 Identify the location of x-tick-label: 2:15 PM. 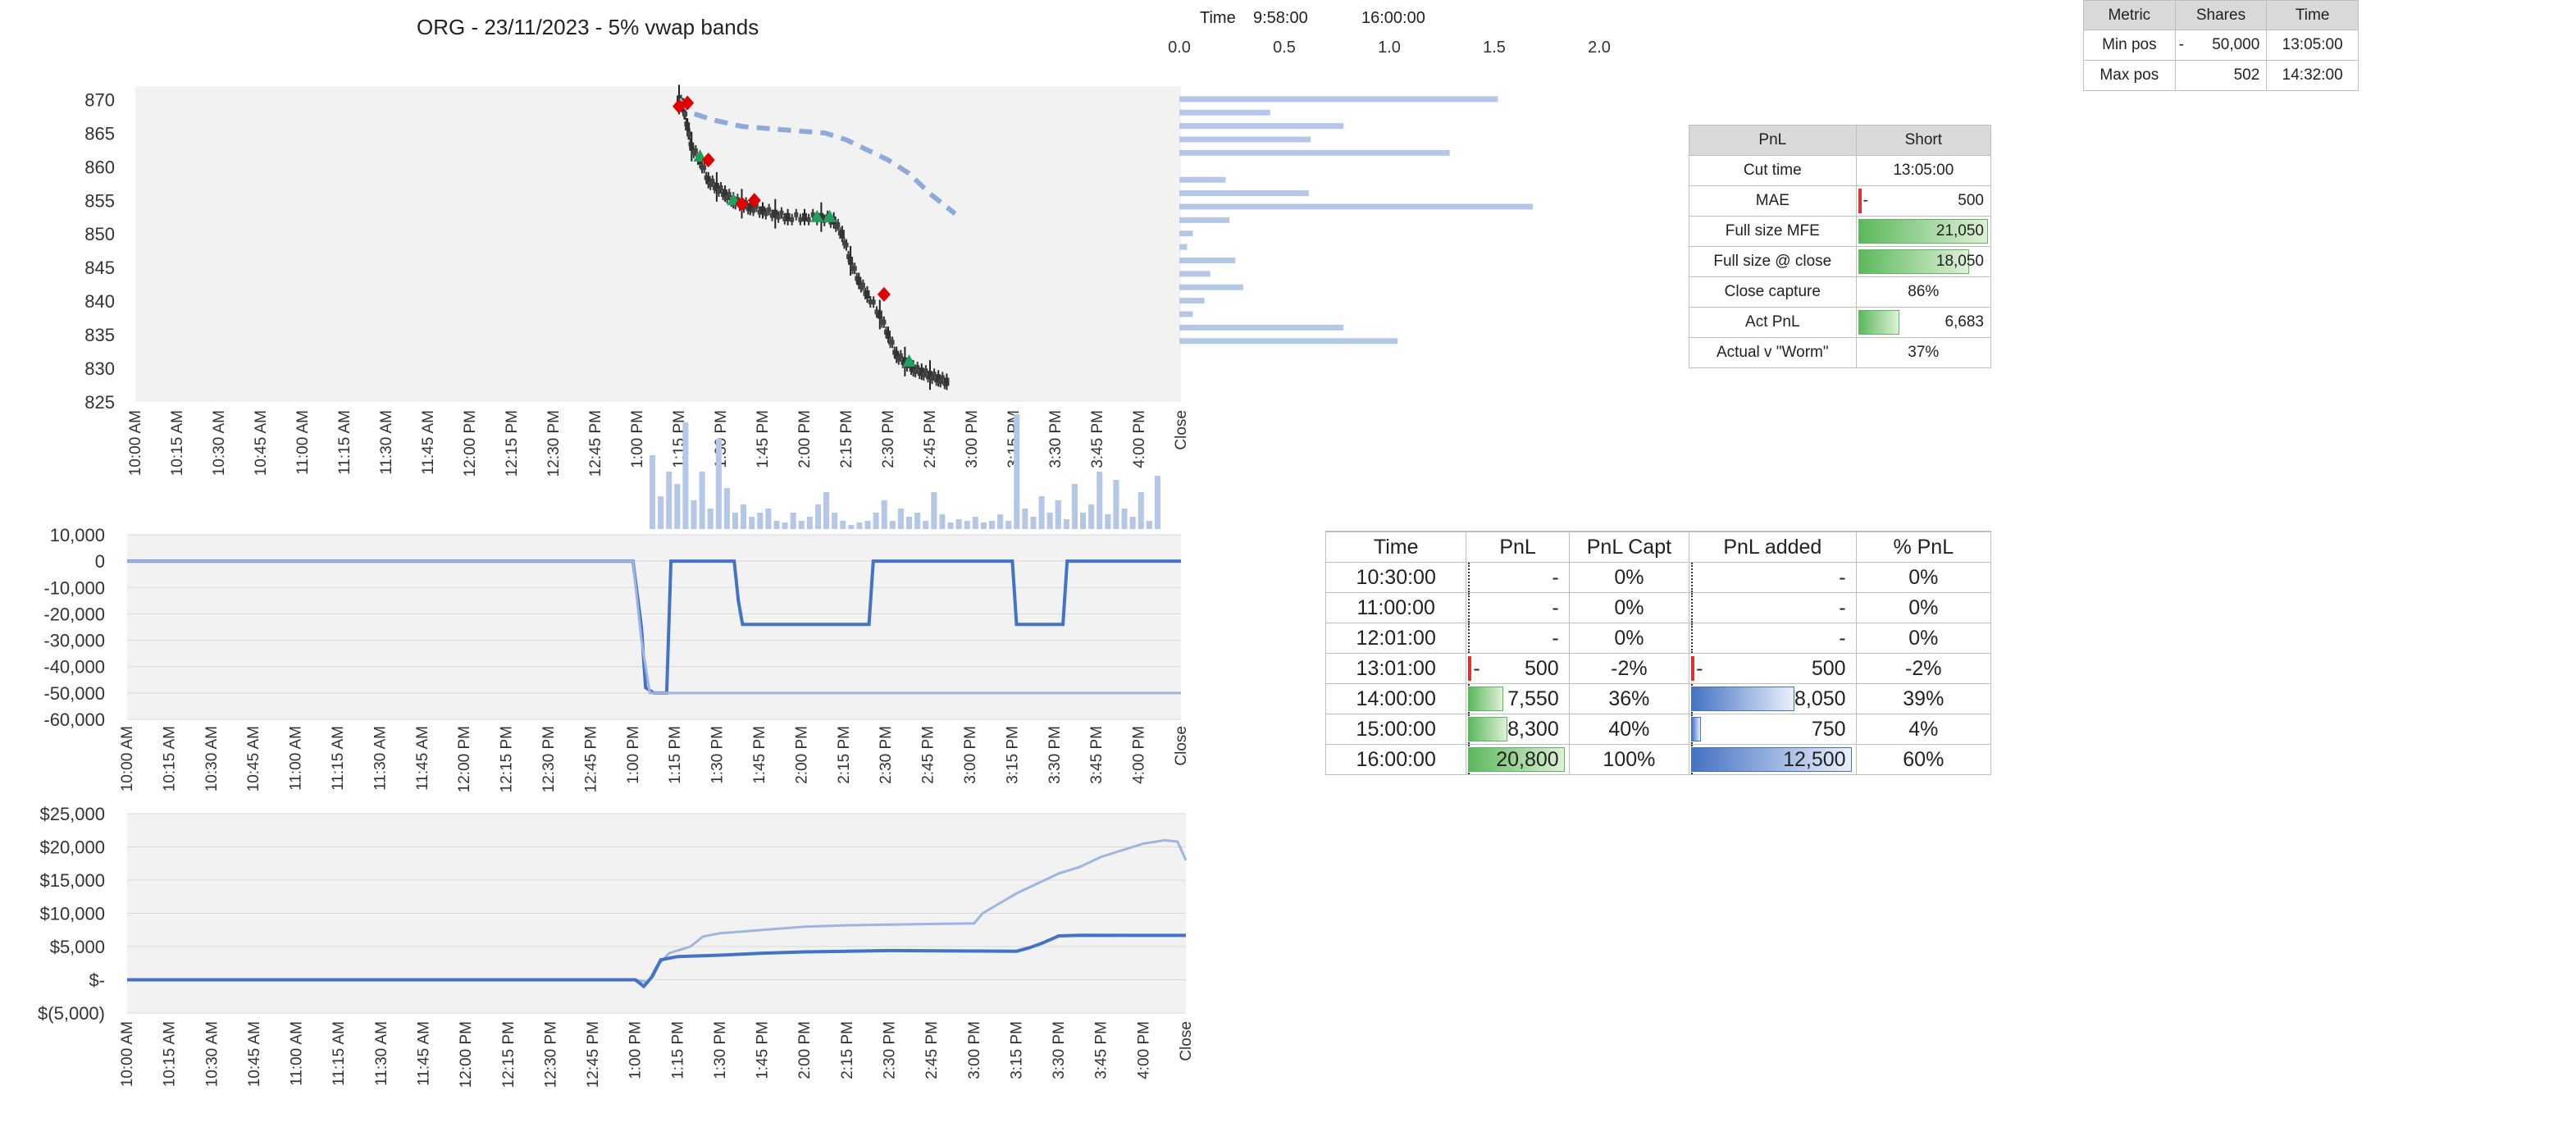
(846, 439).